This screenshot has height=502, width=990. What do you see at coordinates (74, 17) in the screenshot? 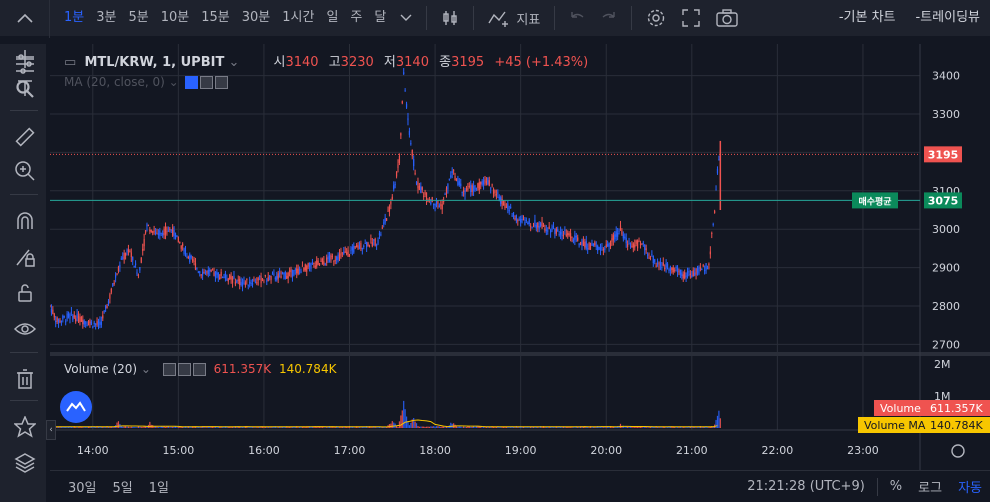
I see `timeframe-0: 1분` at bounding box center [74, 17].